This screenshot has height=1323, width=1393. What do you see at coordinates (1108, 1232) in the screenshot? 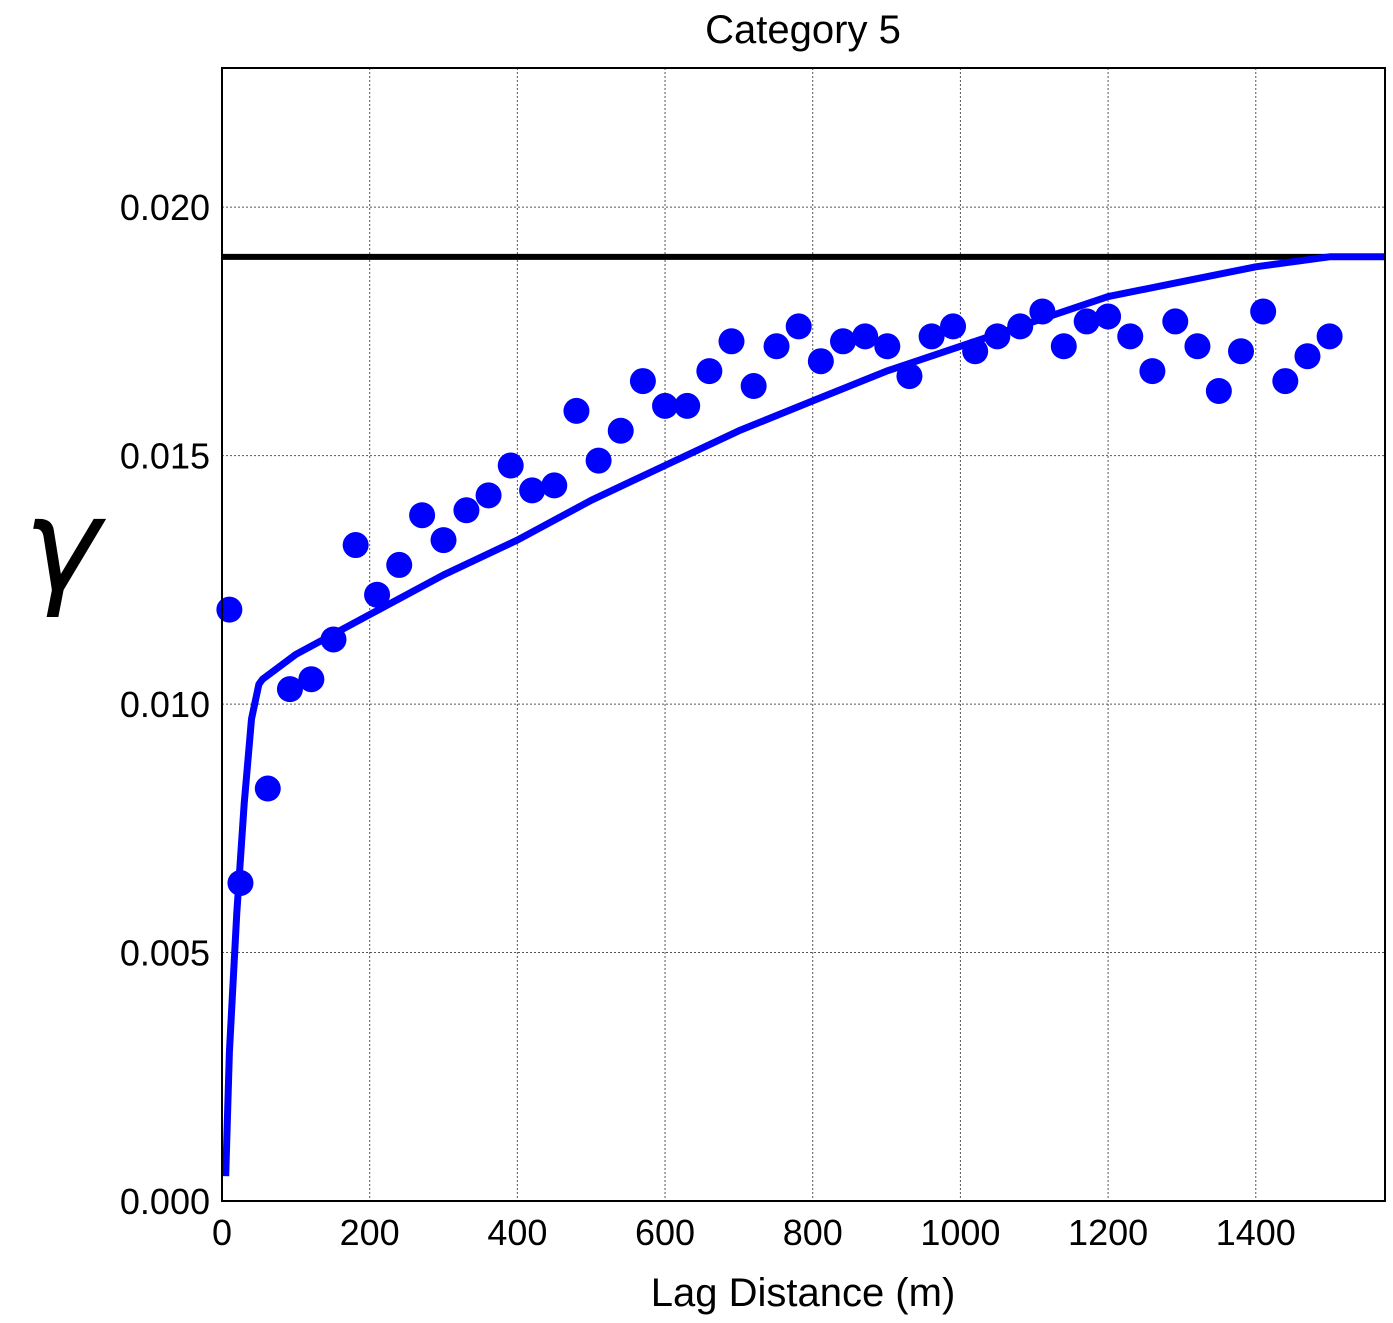
I see `x-tick-label: 1200` at bounding box center [1108, 1232].